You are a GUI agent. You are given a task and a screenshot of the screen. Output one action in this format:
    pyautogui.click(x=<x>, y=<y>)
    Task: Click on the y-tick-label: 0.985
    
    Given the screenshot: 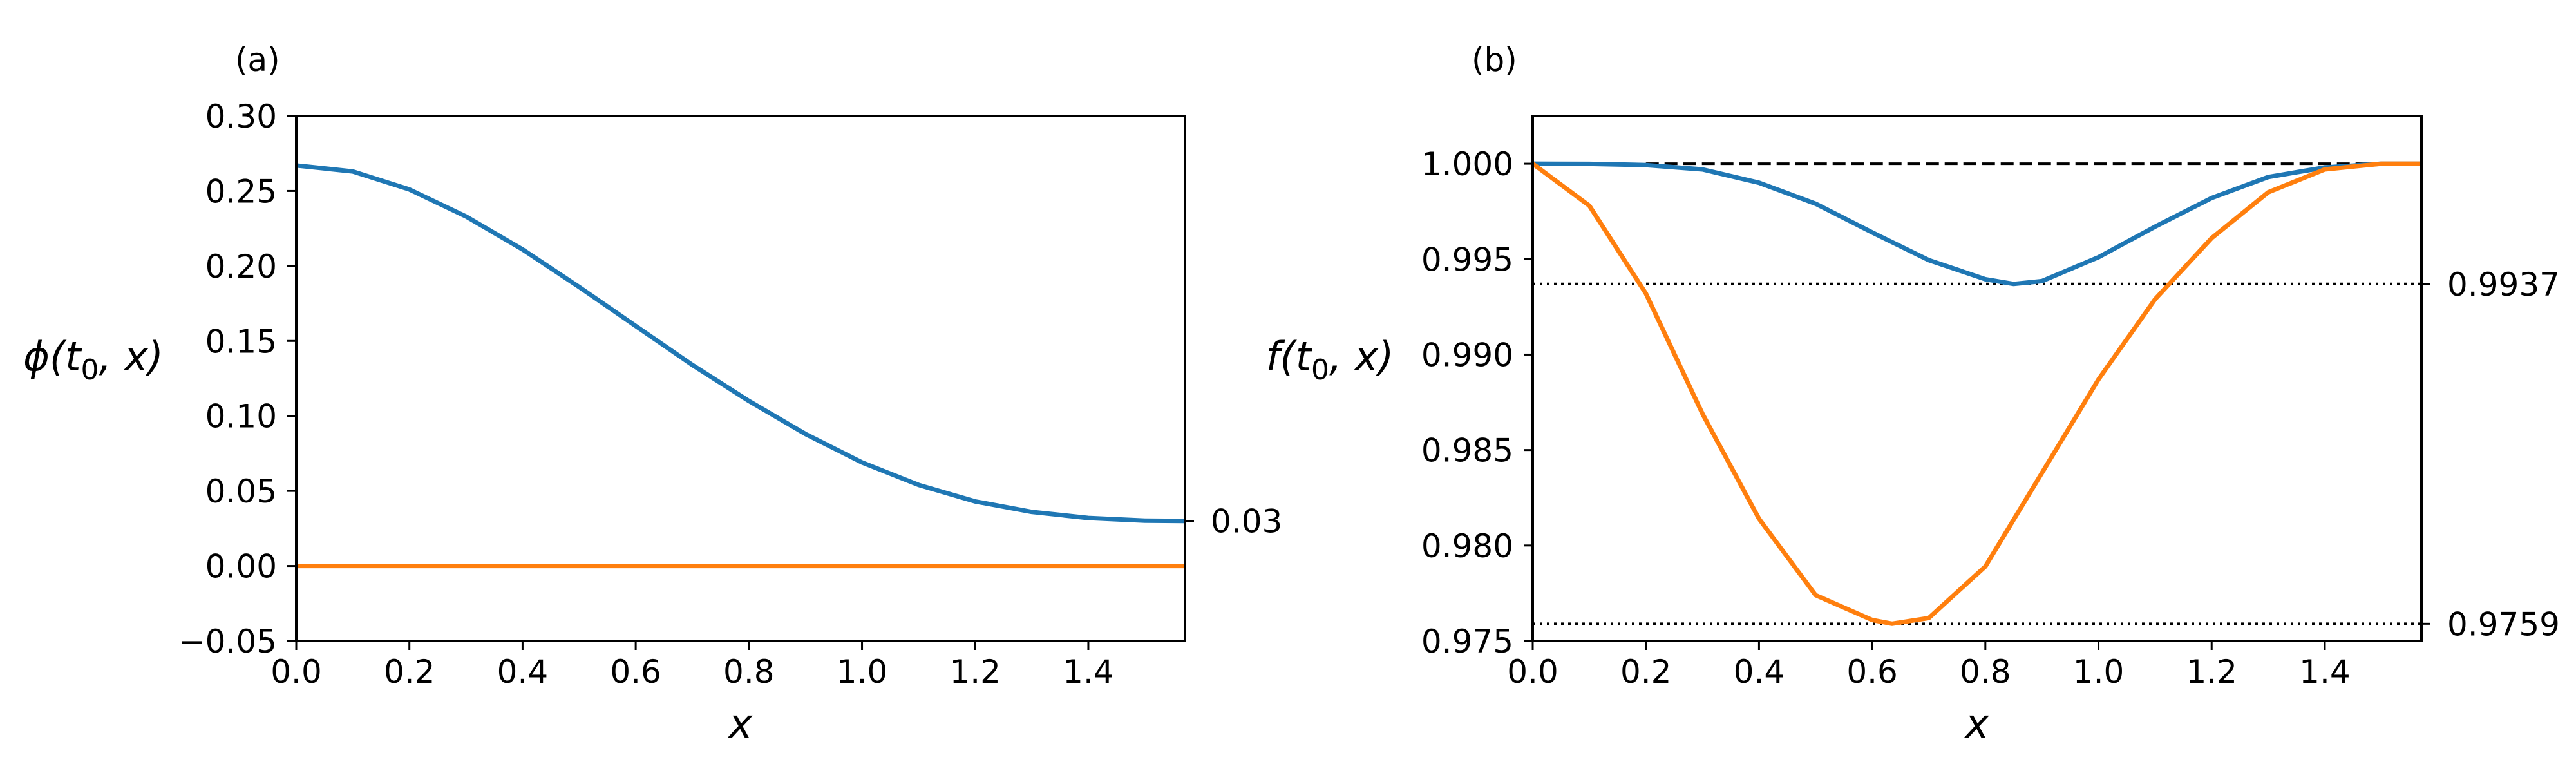 What is the action you would take?
    pyautogui.click(x=1467, y=451)
    